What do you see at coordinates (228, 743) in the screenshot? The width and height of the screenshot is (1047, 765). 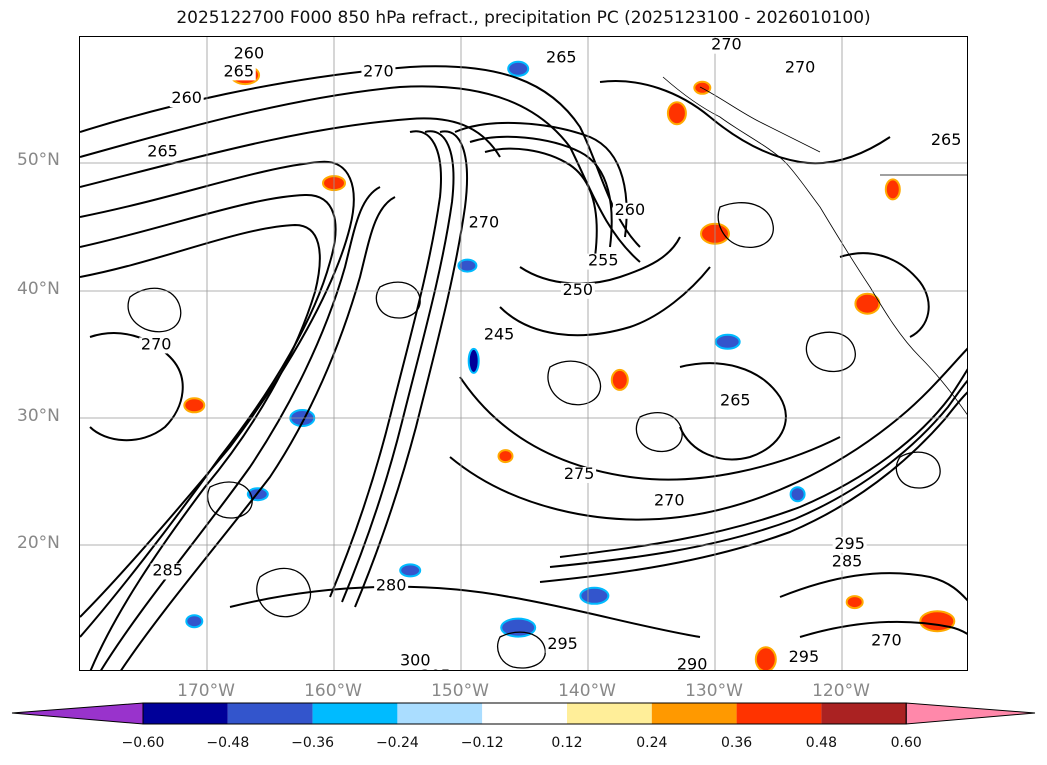 I see `colorbar-tick-label: −0.48` at bounding box center [228, 743].